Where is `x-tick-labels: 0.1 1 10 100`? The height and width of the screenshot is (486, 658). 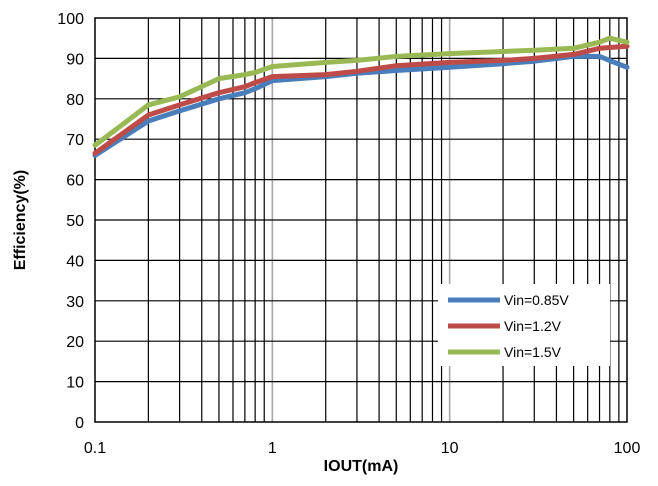
x-tick-labels: 0.1 1 10 100 is located at coordinates (362, 448).